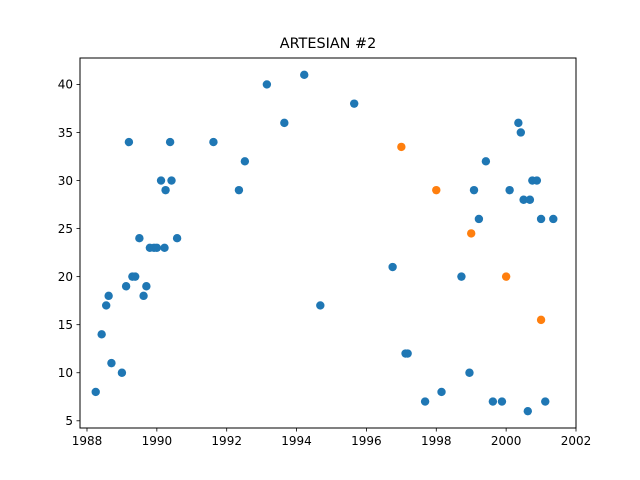 This screenshot has height=480, width=640. What do you see at coordinates (65, 133) in the screenshot?
I see `y-tick-label: 35` at bounding box center [65, 133].